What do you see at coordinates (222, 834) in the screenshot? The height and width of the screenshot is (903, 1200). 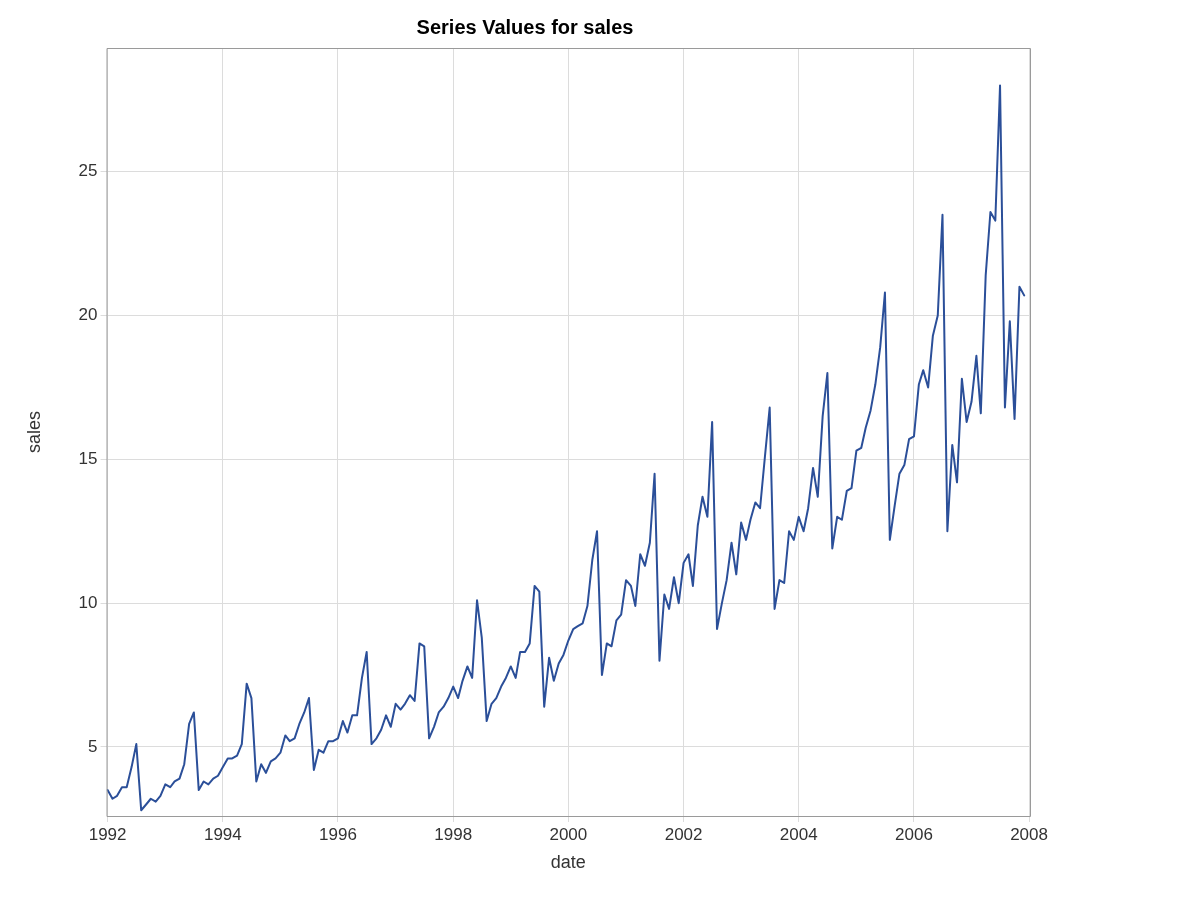 I see `x-tick-label: 1994` at bounding box center [222, 834].